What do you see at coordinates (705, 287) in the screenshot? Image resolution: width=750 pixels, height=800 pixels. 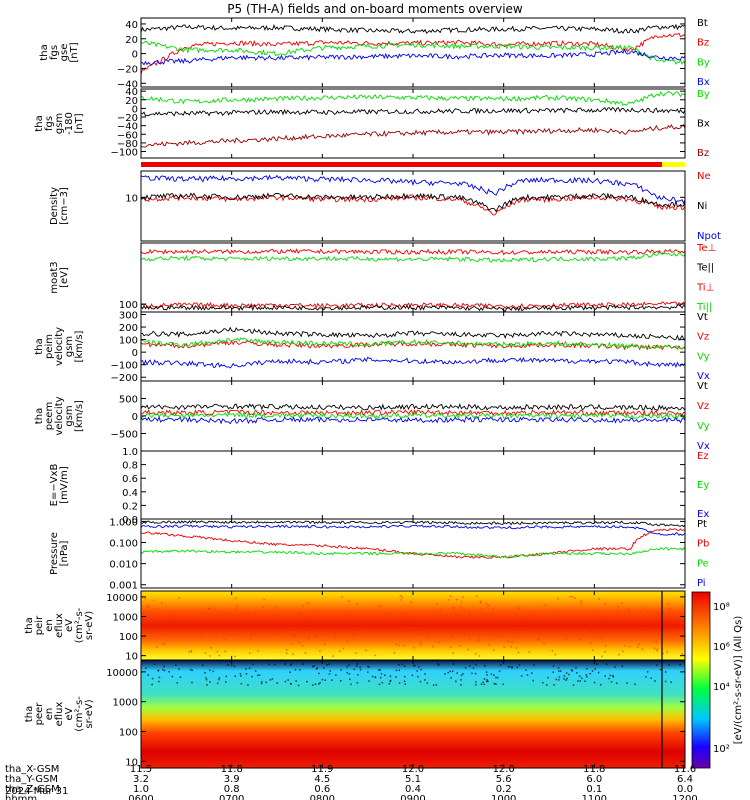 I see `legend-label: Ti⊥` at bounding box center [705, 287].